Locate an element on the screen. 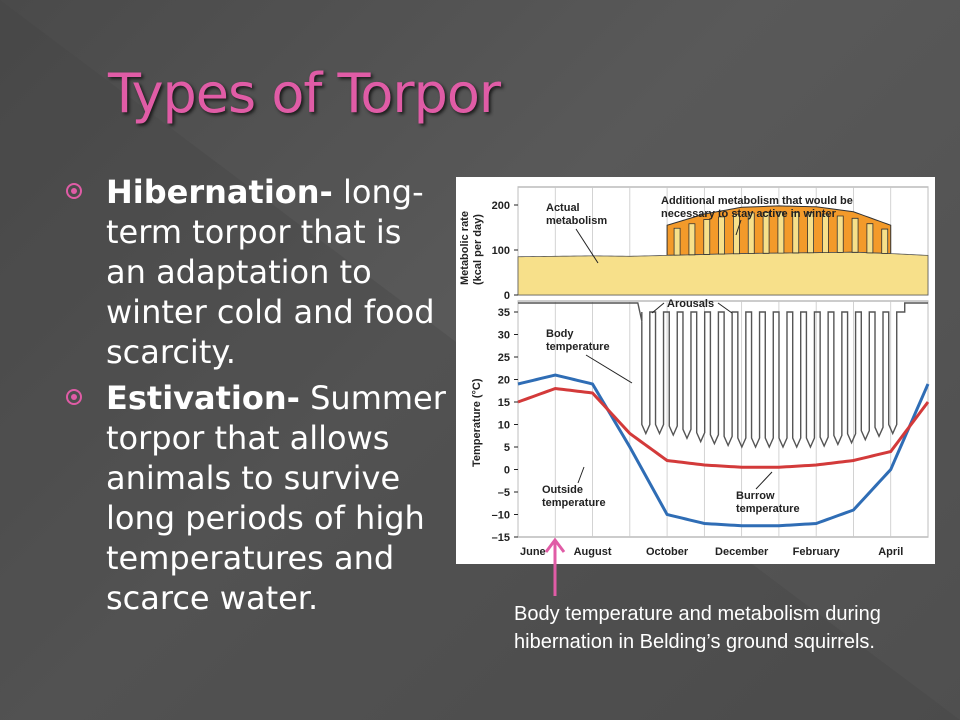 The height and width of the screenshot is (720, 960). month-xtick-label: October is located at coordinates (667, 552).